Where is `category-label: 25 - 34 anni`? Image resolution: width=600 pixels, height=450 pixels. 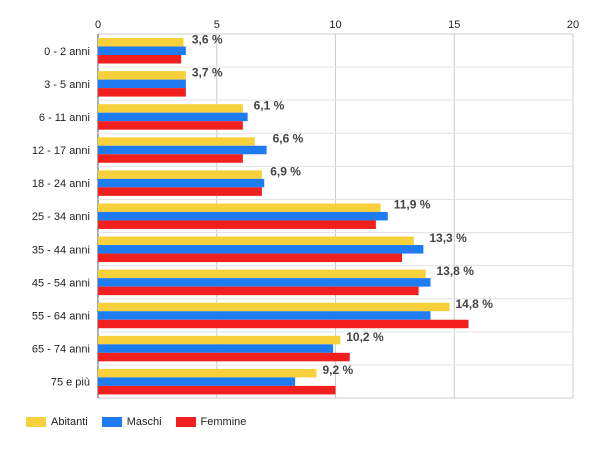
category-label: 25 - 34 anni is located at coordinates (61, 217).